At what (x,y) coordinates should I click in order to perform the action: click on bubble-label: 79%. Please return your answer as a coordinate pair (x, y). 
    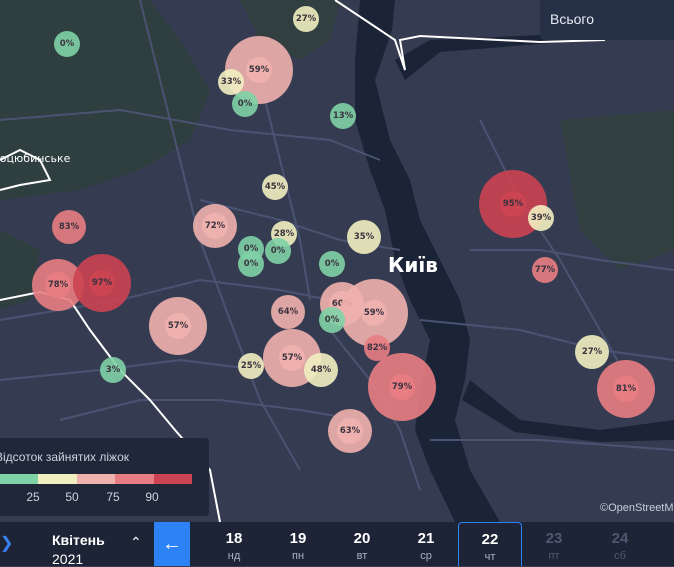
    Looking at the image, I should click on (402, 387).